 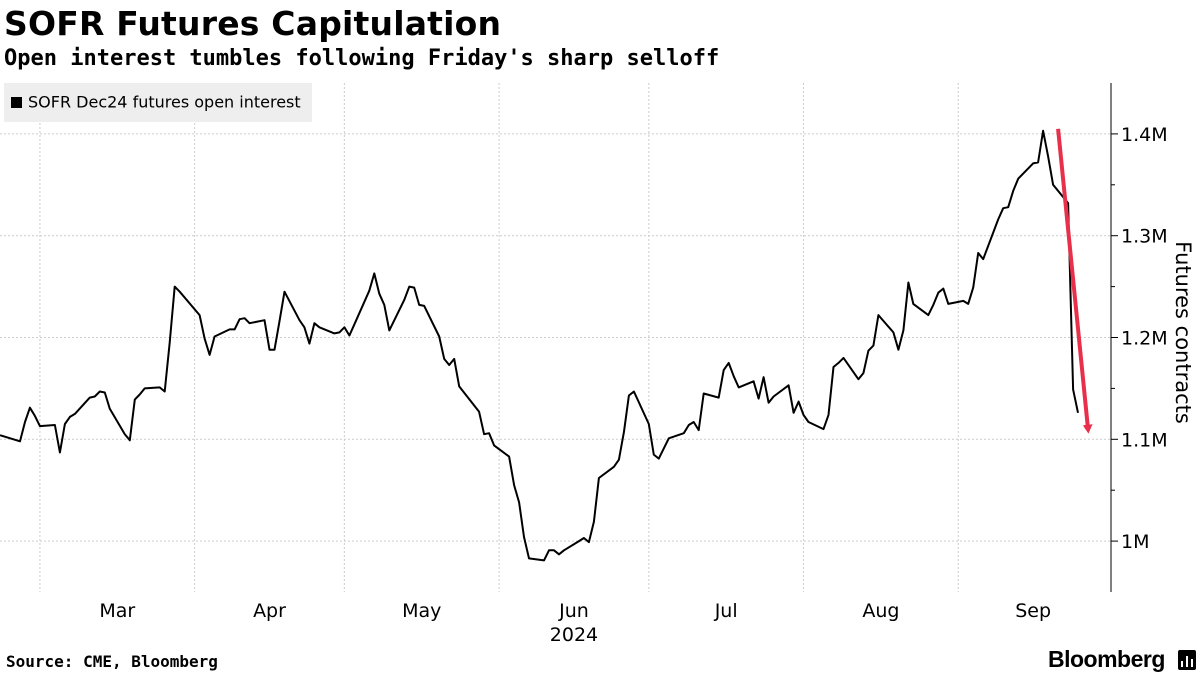 What do you see at coordinates (1144, 440) in the screenshot?
I see `y-tick-label: 1.1M` at bounding box center [1144, 440].